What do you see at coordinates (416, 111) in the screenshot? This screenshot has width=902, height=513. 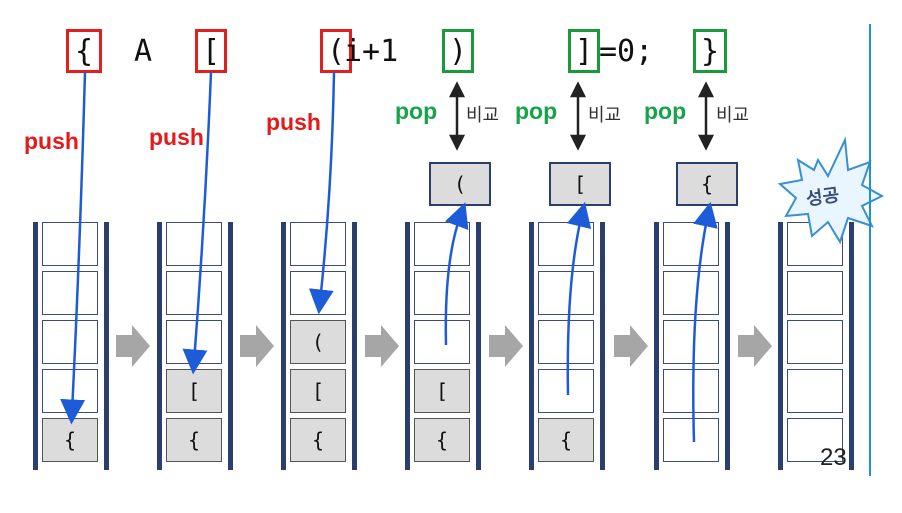 I see `pop-label-1: pop` at bounding box center [416, 111].